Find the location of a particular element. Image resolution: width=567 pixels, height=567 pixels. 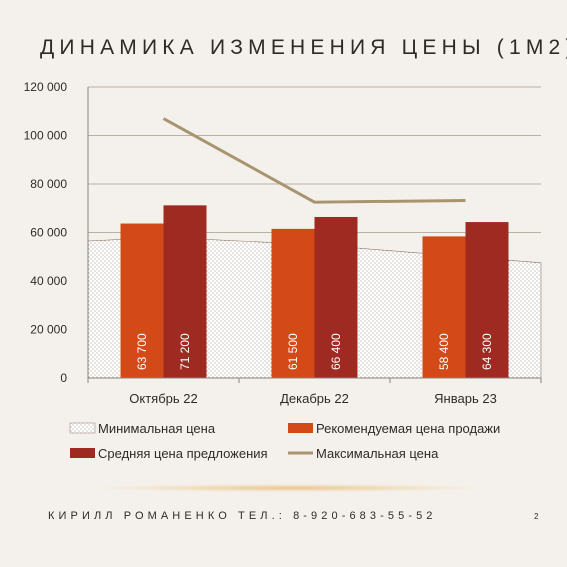

max-price-line-layer is located at coordinates (314, 160).